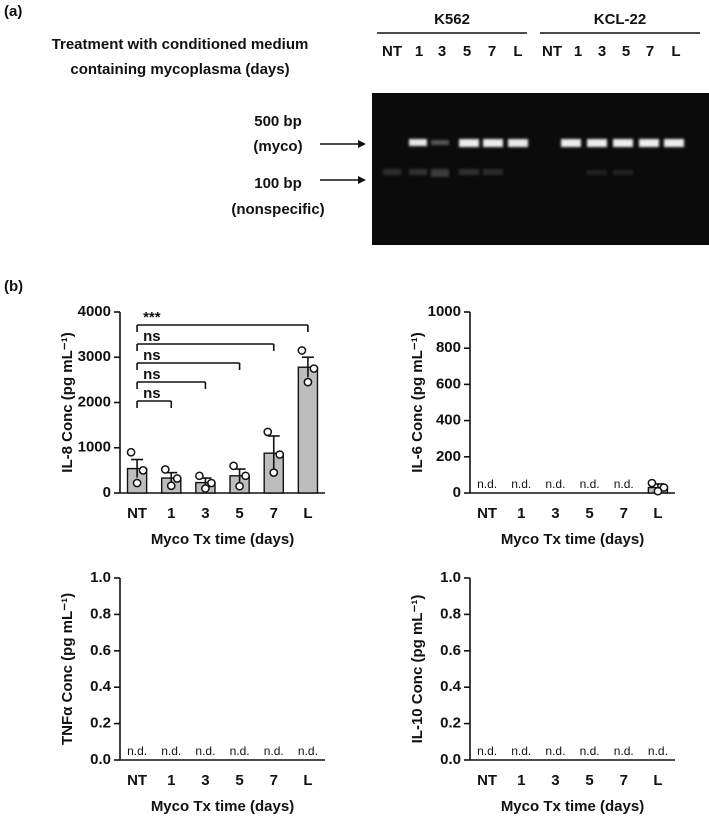  Describe the element at coordinates (67, 669) in the screenshot. I see `y-axis-label: TNFα Conc (pg mL⁻¹)` at that location.